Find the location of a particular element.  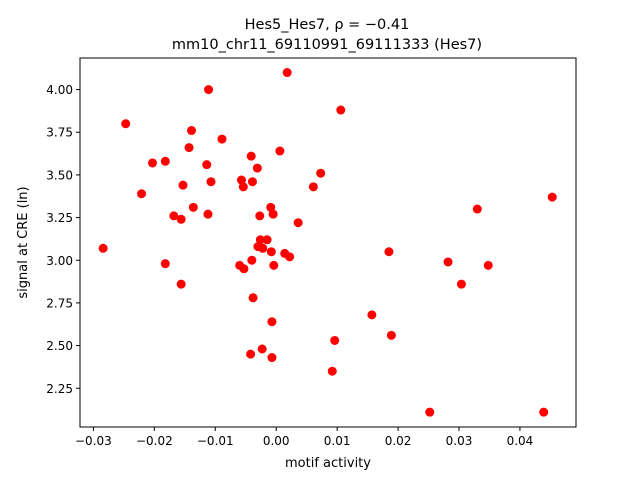

x-tick-label: 0.02 is located at coordinates (398, 441).